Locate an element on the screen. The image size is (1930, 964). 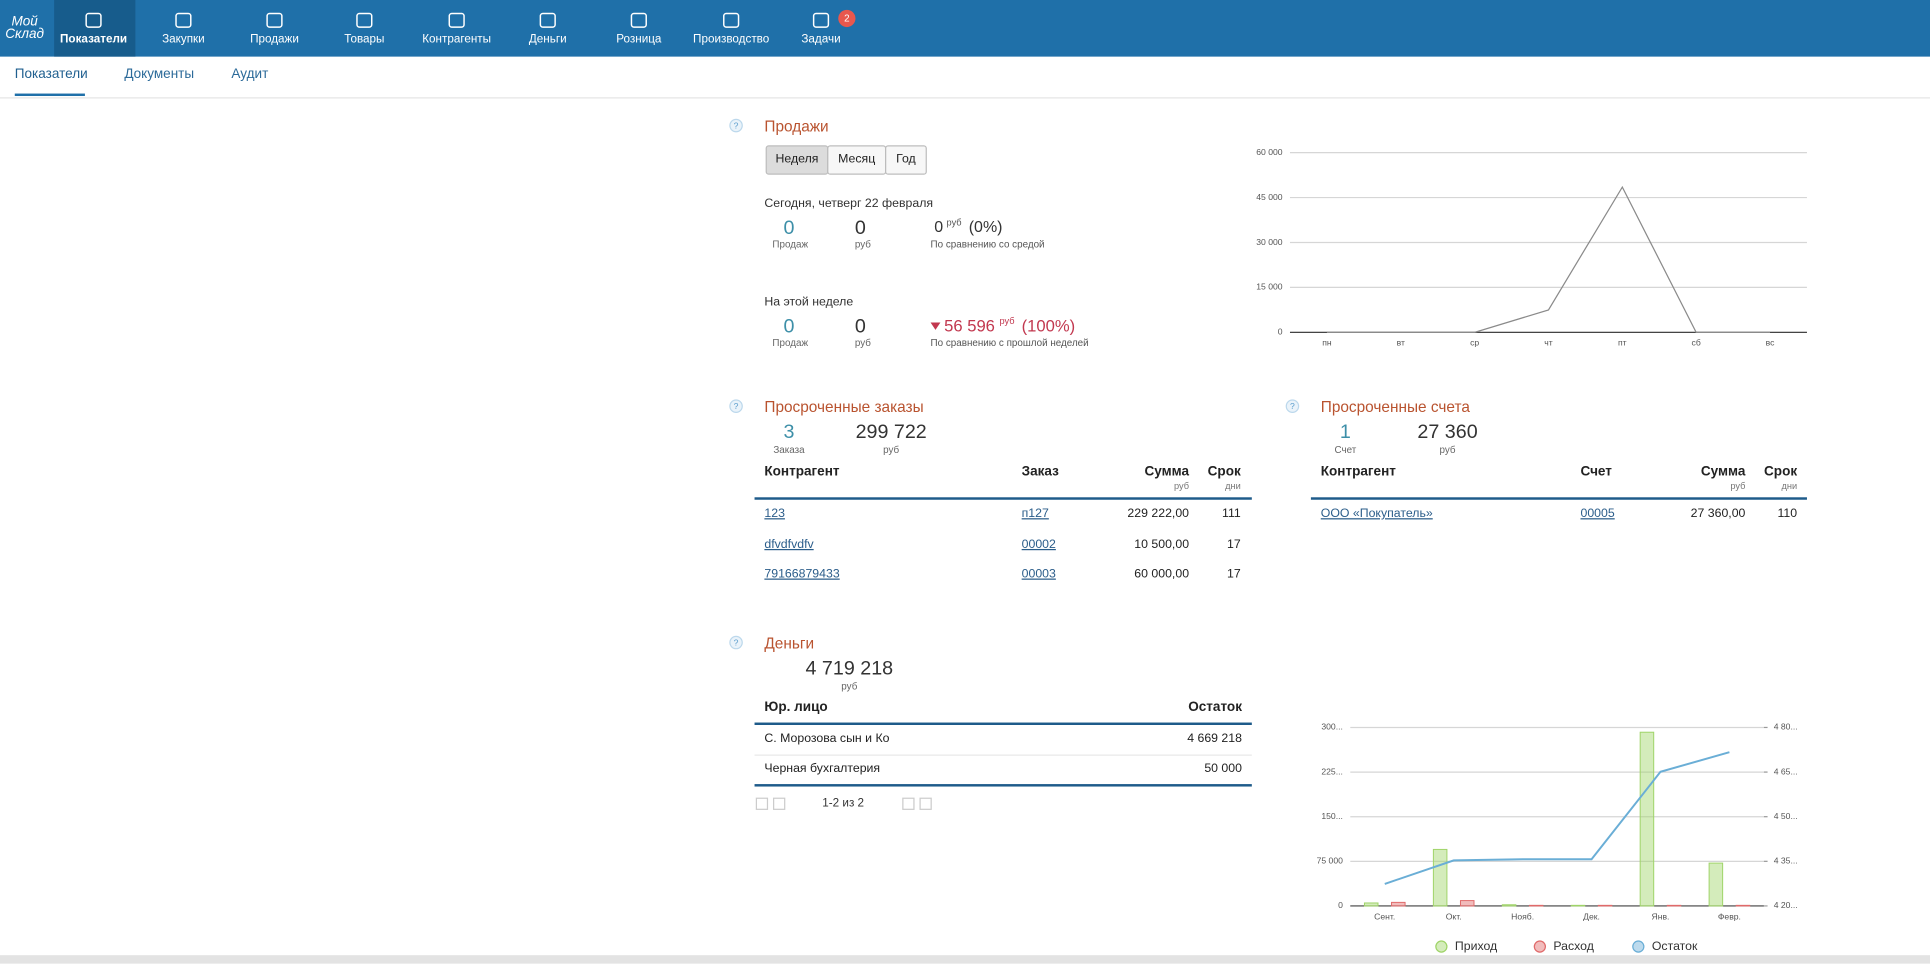
subnav-underline is located at coordinates (49, 95).